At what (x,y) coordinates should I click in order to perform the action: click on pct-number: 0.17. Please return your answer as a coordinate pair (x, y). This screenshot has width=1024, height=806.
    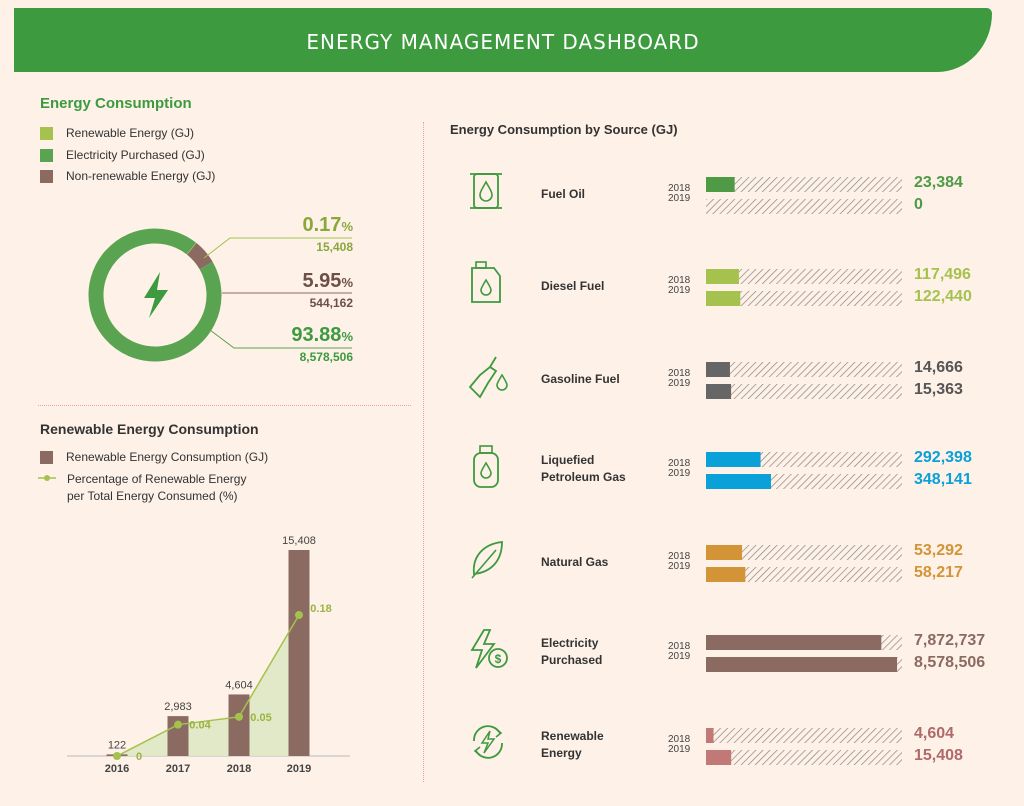
    Looking at the image, I should click on (322, 225).